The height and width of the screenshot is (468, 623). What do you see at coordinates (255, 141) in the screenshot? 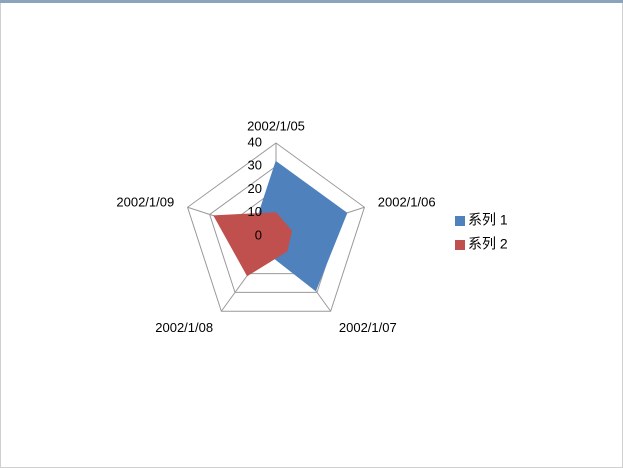
I see `r-tick-label: 40` at bounding box center [255, 141].